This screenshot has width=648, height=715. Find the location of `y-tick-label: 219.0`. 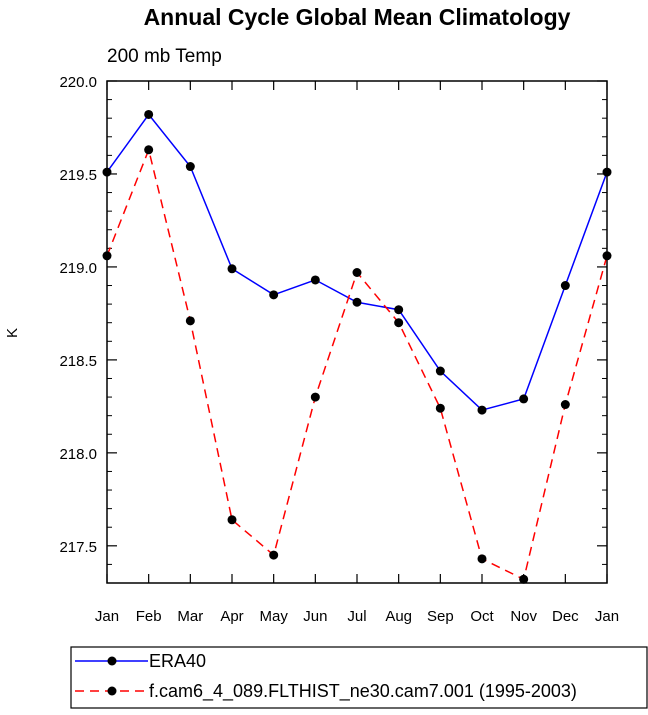

y-tick-label: 219.0 is located at coordinates (78, 268).